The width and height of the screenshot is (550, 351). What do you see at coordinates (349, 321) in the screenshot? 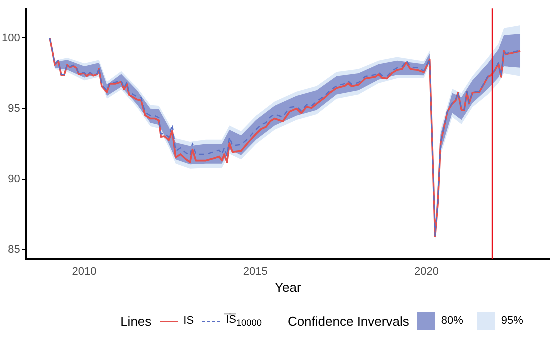
I see `text: Confidence Invervals` at bounding box center [349, 321].